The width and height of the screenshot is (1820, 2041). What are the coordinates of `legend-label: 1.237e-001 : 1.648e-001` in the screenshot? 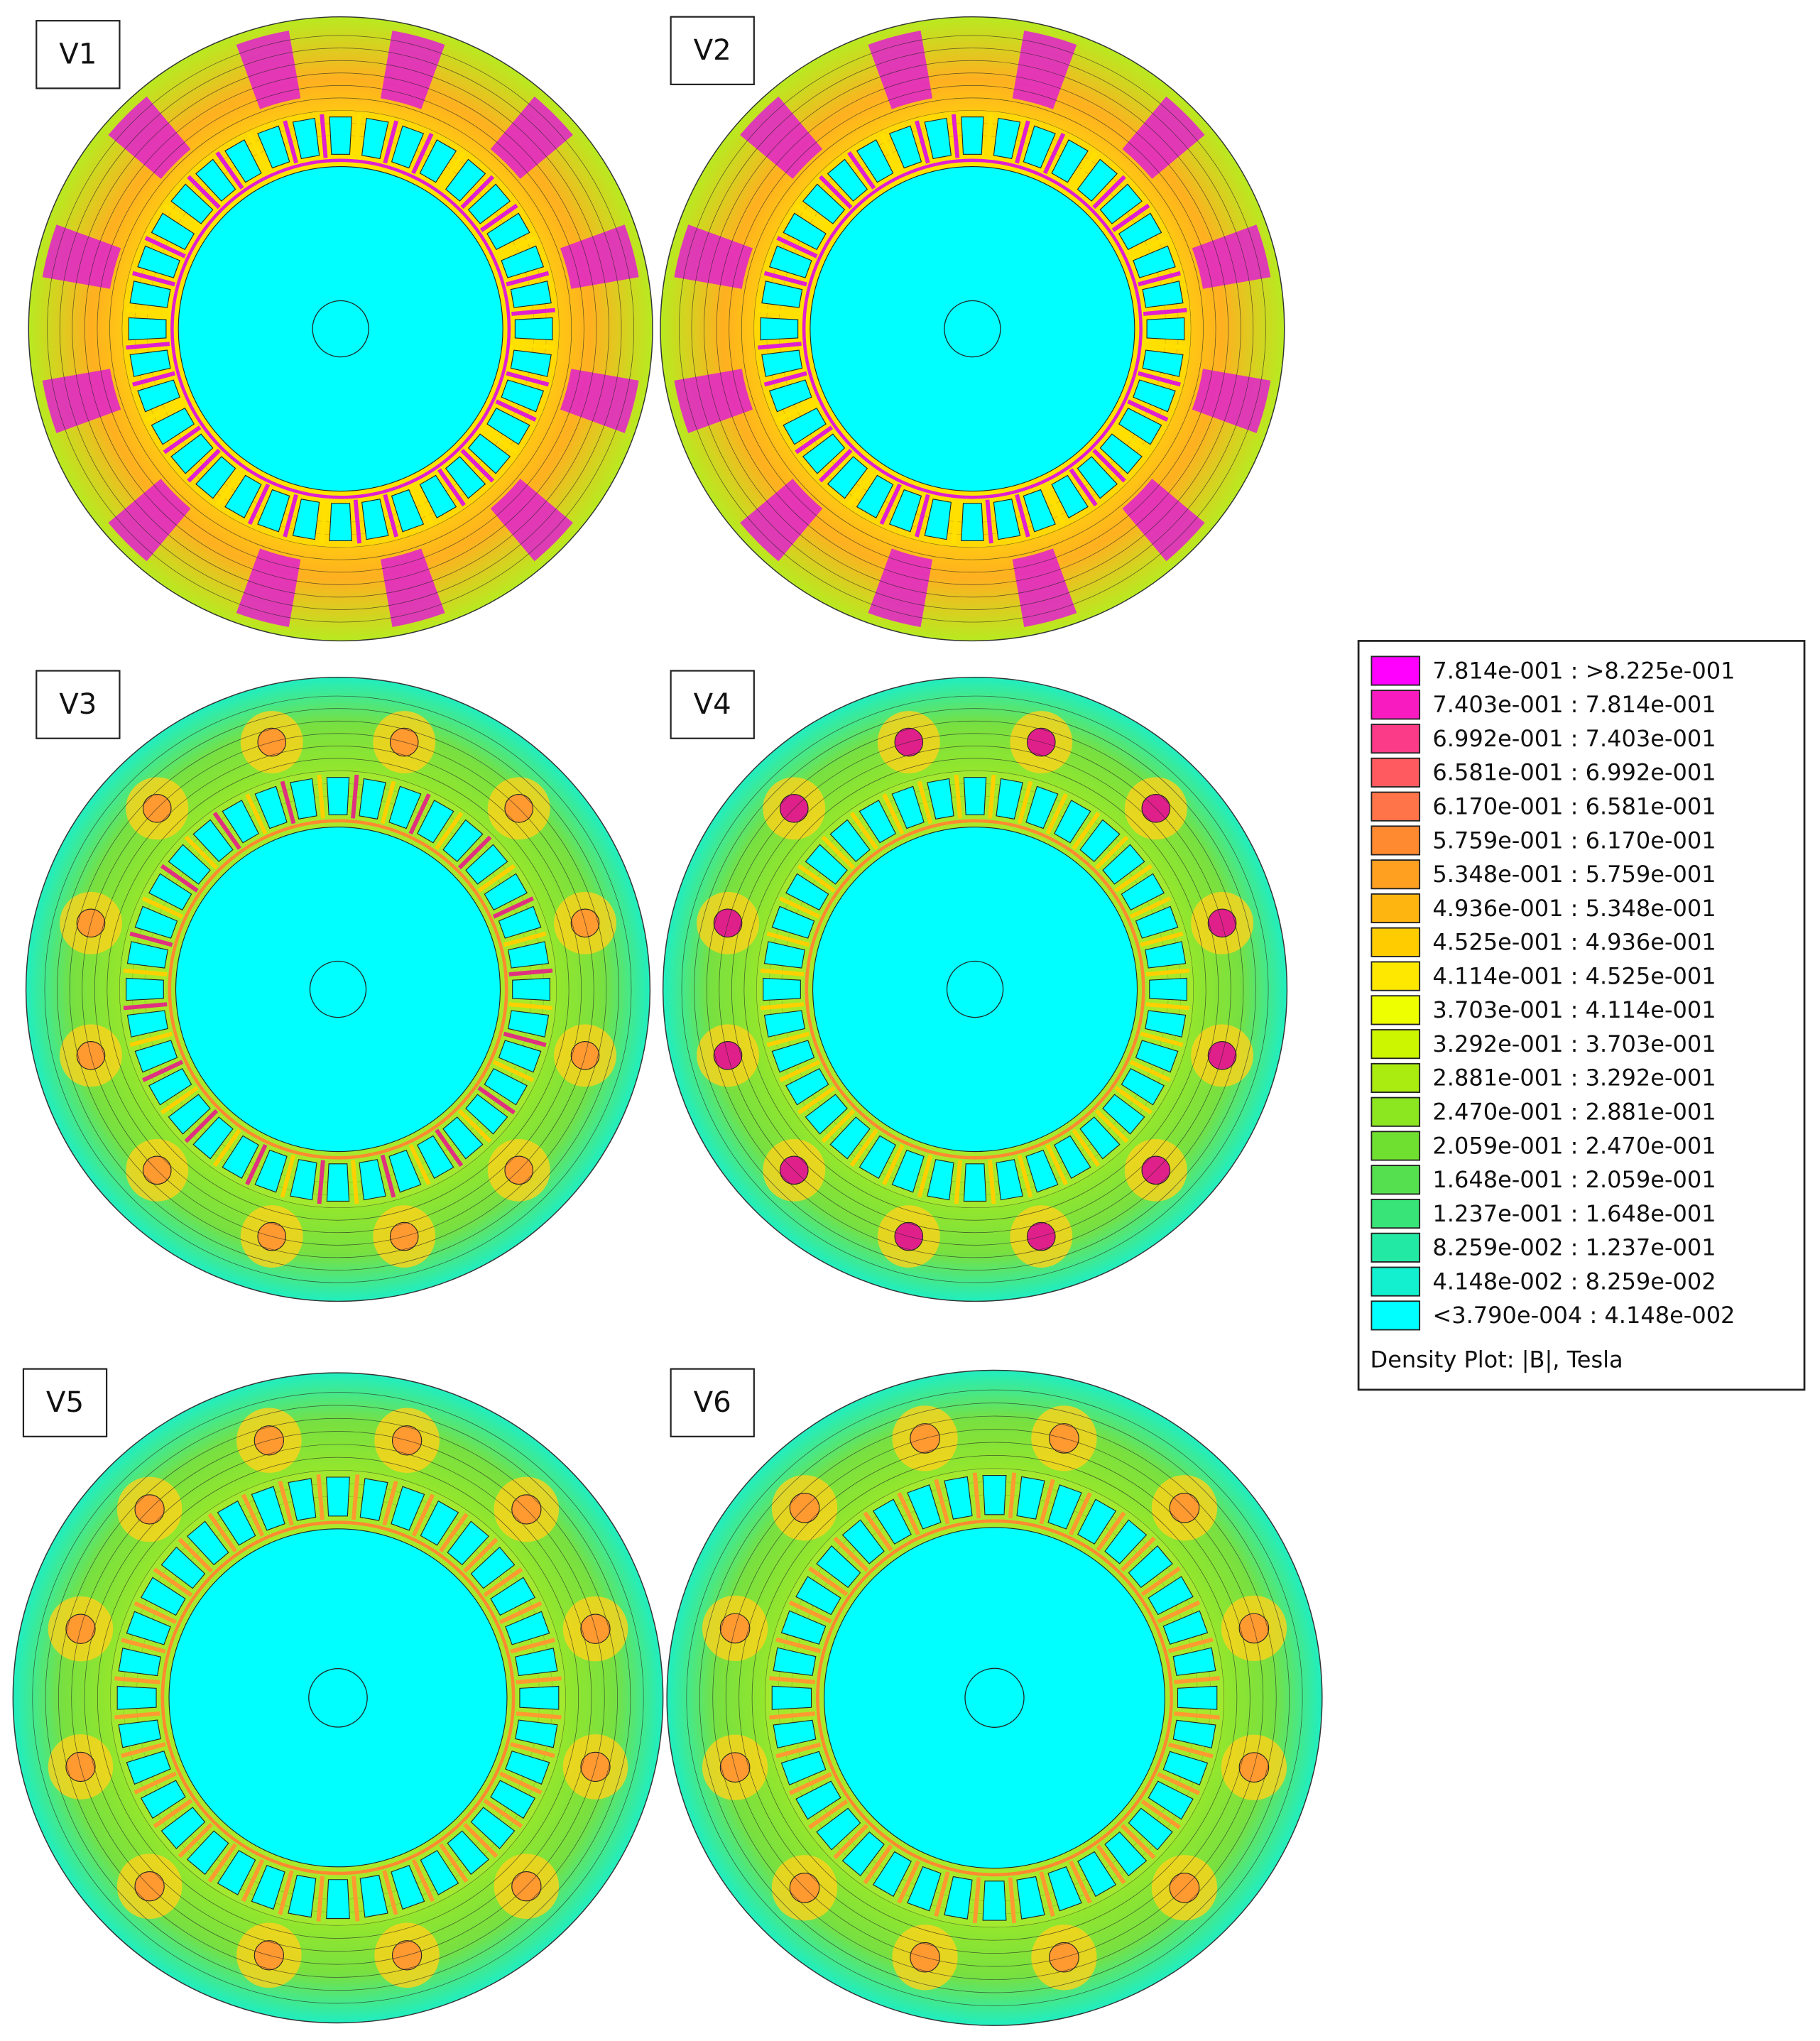 It's located at (1574, 1214).